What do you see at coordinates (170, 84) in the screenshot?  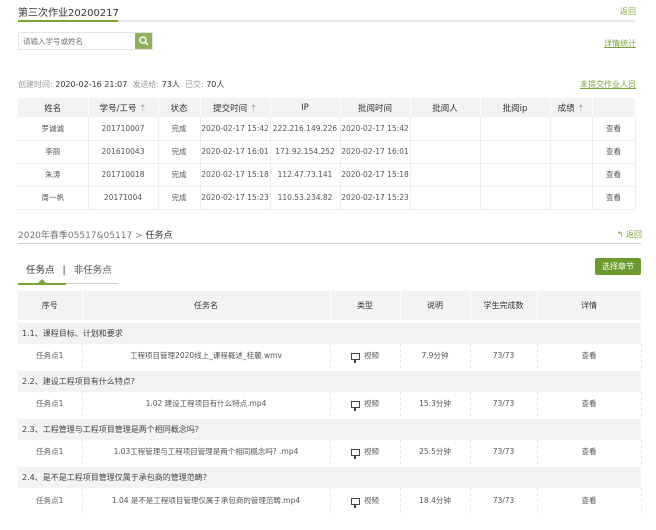 I see `sent-value: 73人` at bounding box center [170, 84].